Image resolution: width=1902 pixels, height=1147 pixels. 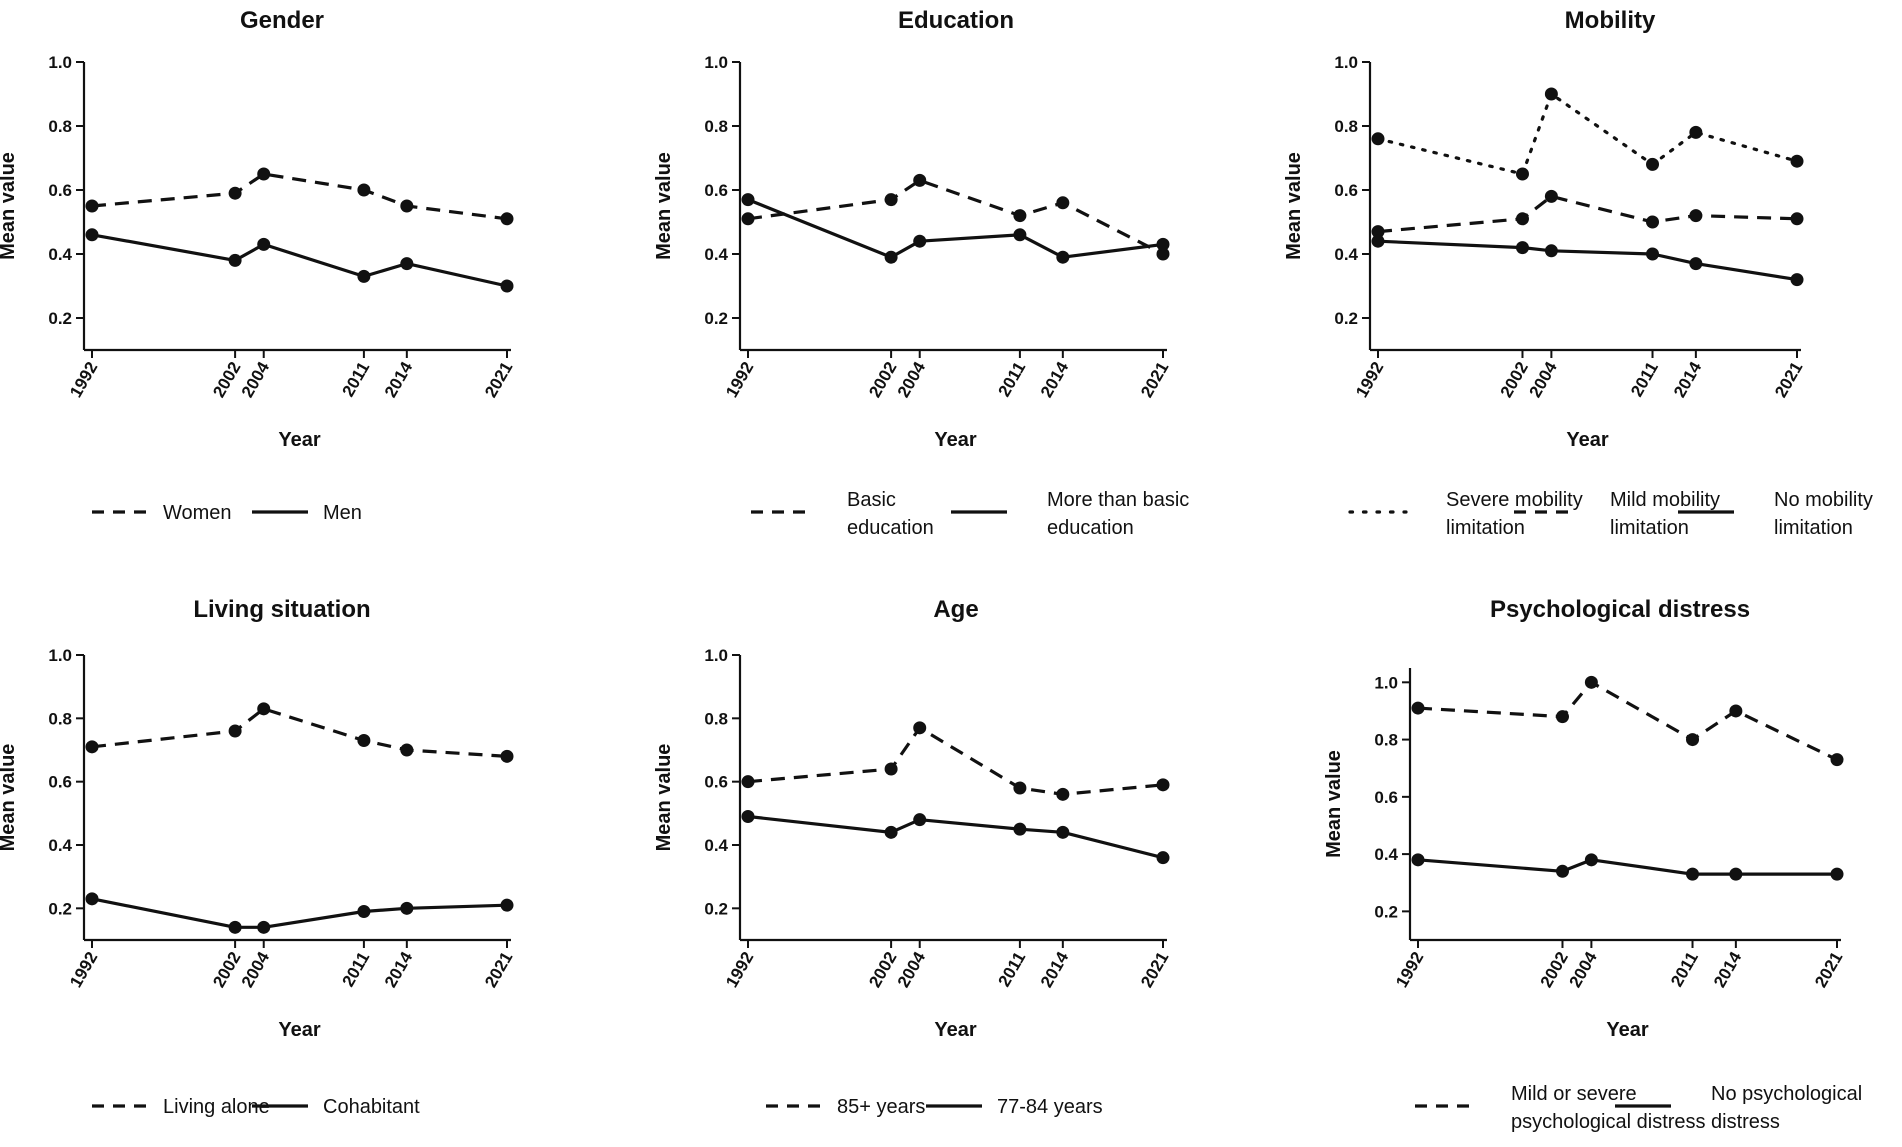 What do you see at coordinates (1587, 134) in the screenshot?
I see `series-line-dotted` at bounding box center [1587, 134].